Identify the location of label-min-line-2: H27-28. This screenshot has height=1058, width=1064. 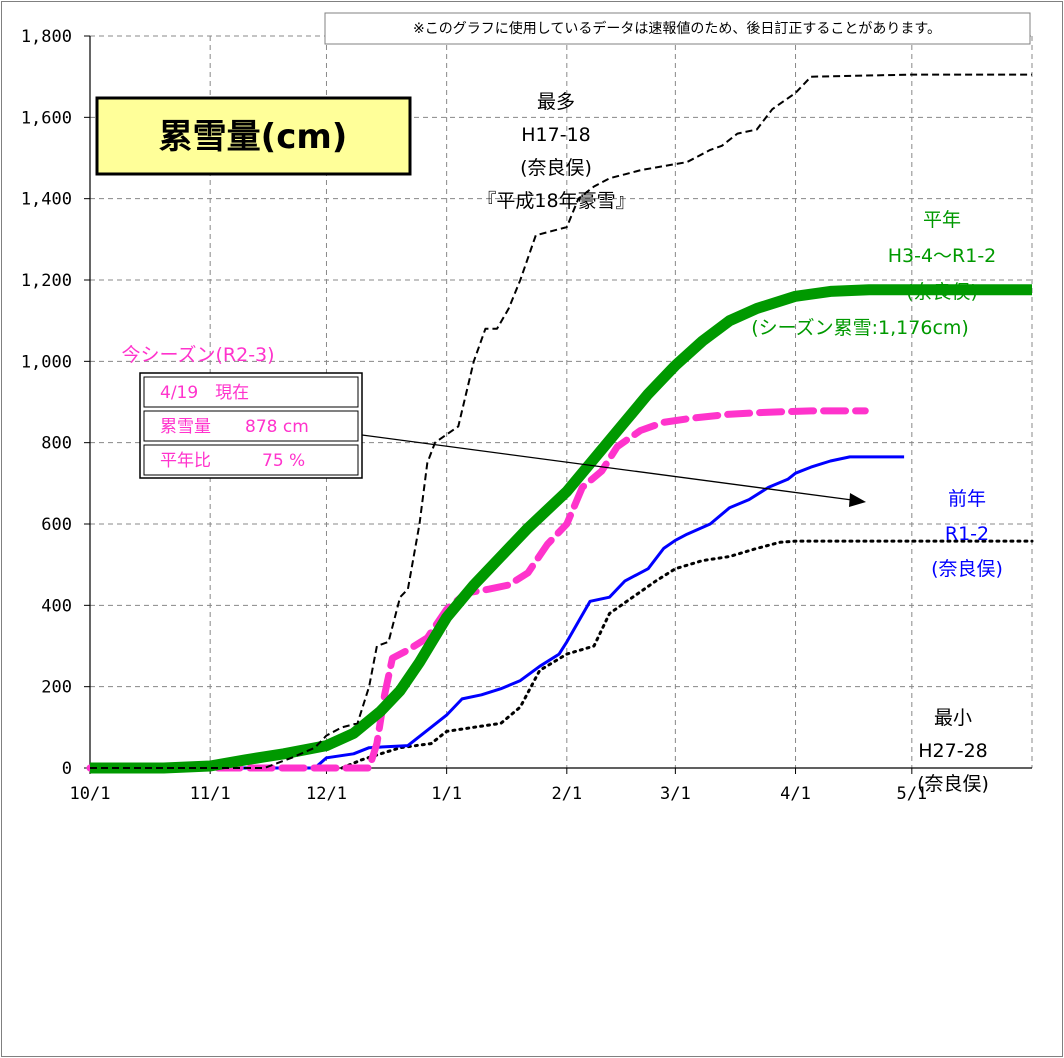
(953, 751).